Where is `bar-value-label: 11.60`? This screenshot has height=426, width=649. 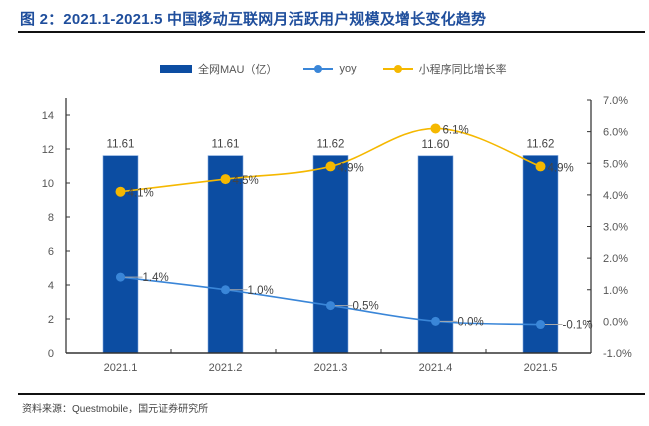
bar-value-label: 11.60 is located at coordinates (436, 145).